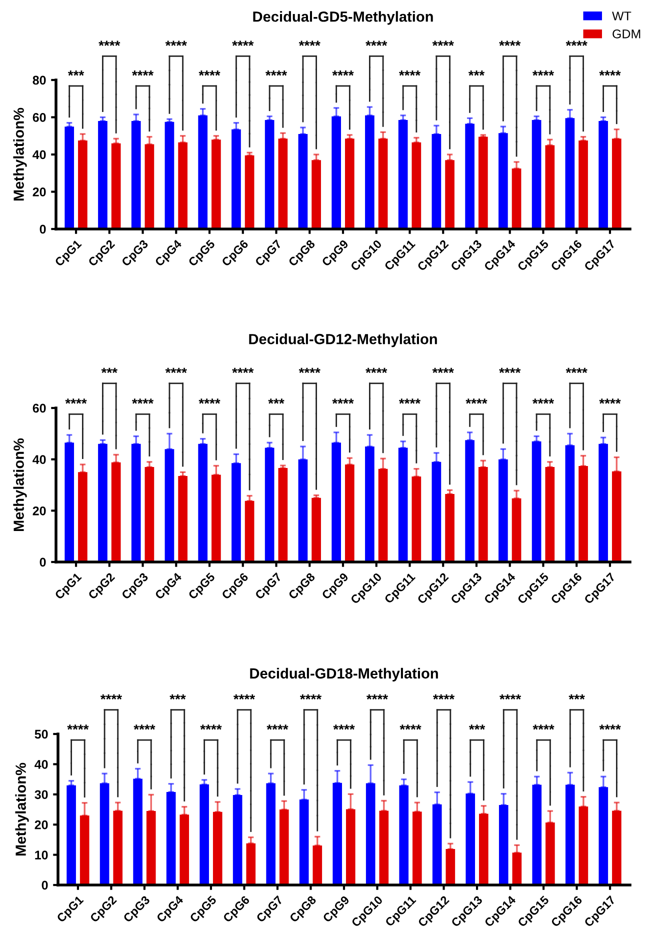 This screenshot has height=928, width=659. Describe the element at coordinates (626, 33) in the screenshot. I see `legend-label: GDM` at that location.